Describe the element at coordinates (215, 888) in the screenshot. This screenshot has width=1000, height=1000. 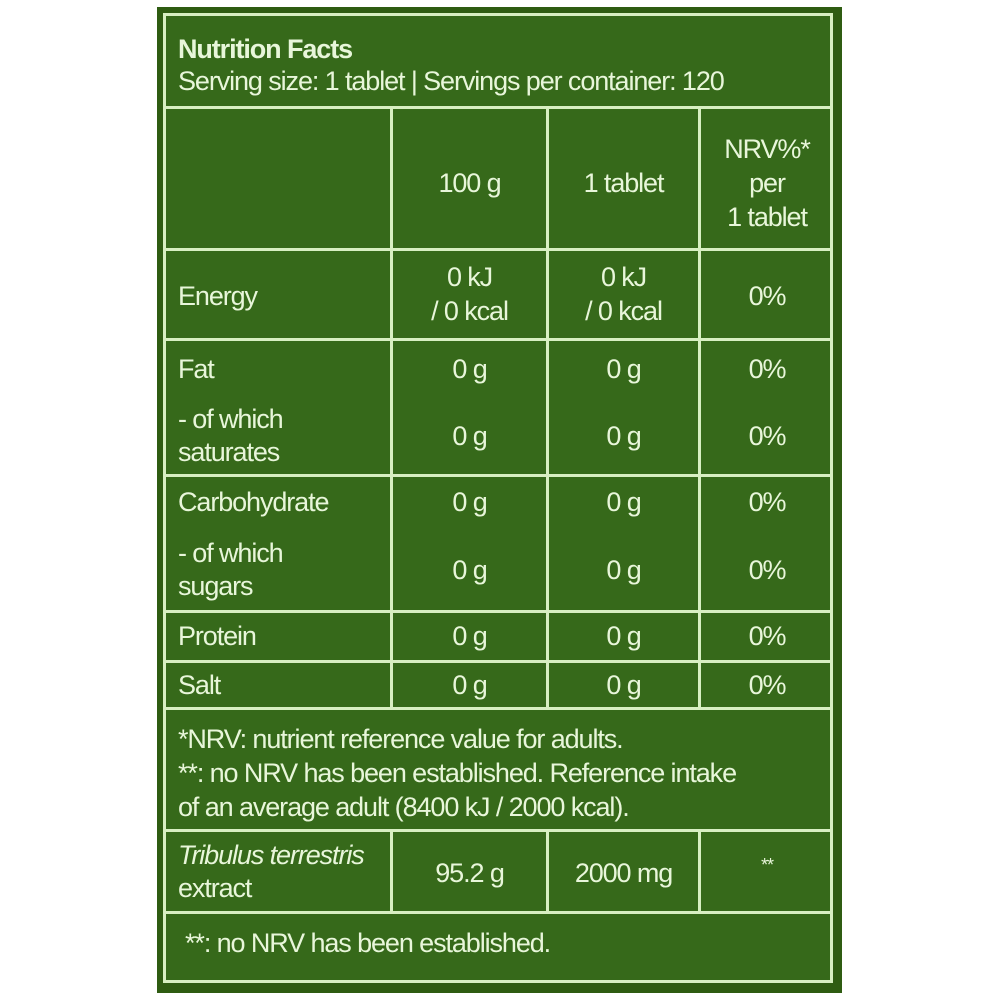
I see `extract-label: extract` at that location.